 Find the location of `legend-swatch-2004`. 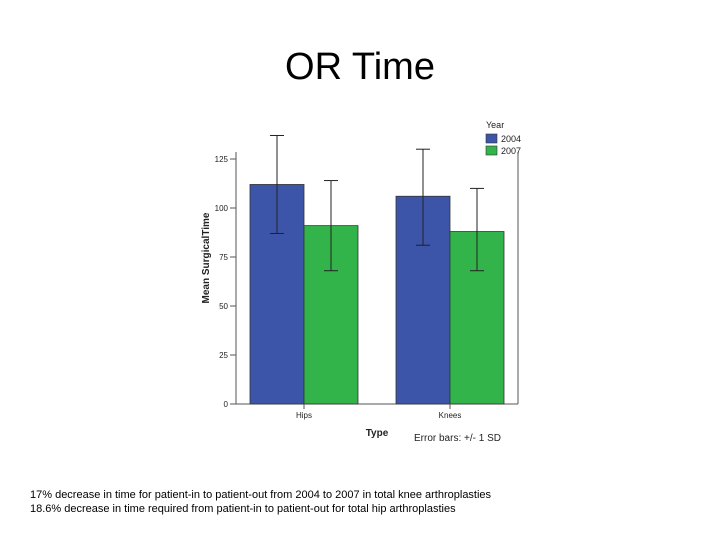

legend-swatch-2004 is located at coordinates (491, 138).